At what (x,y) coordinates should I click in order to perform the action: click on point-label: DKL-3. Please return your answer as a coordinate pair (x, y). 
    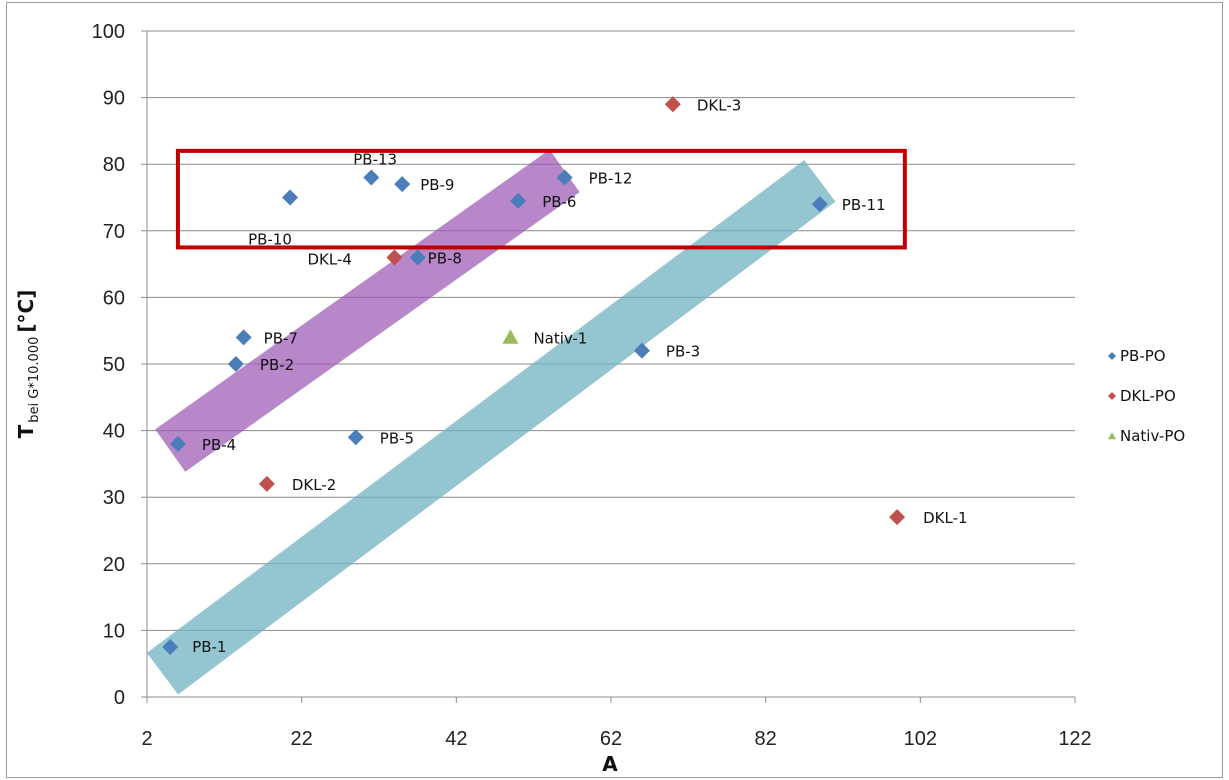
    Looking at the image, I should click on (719, 105).